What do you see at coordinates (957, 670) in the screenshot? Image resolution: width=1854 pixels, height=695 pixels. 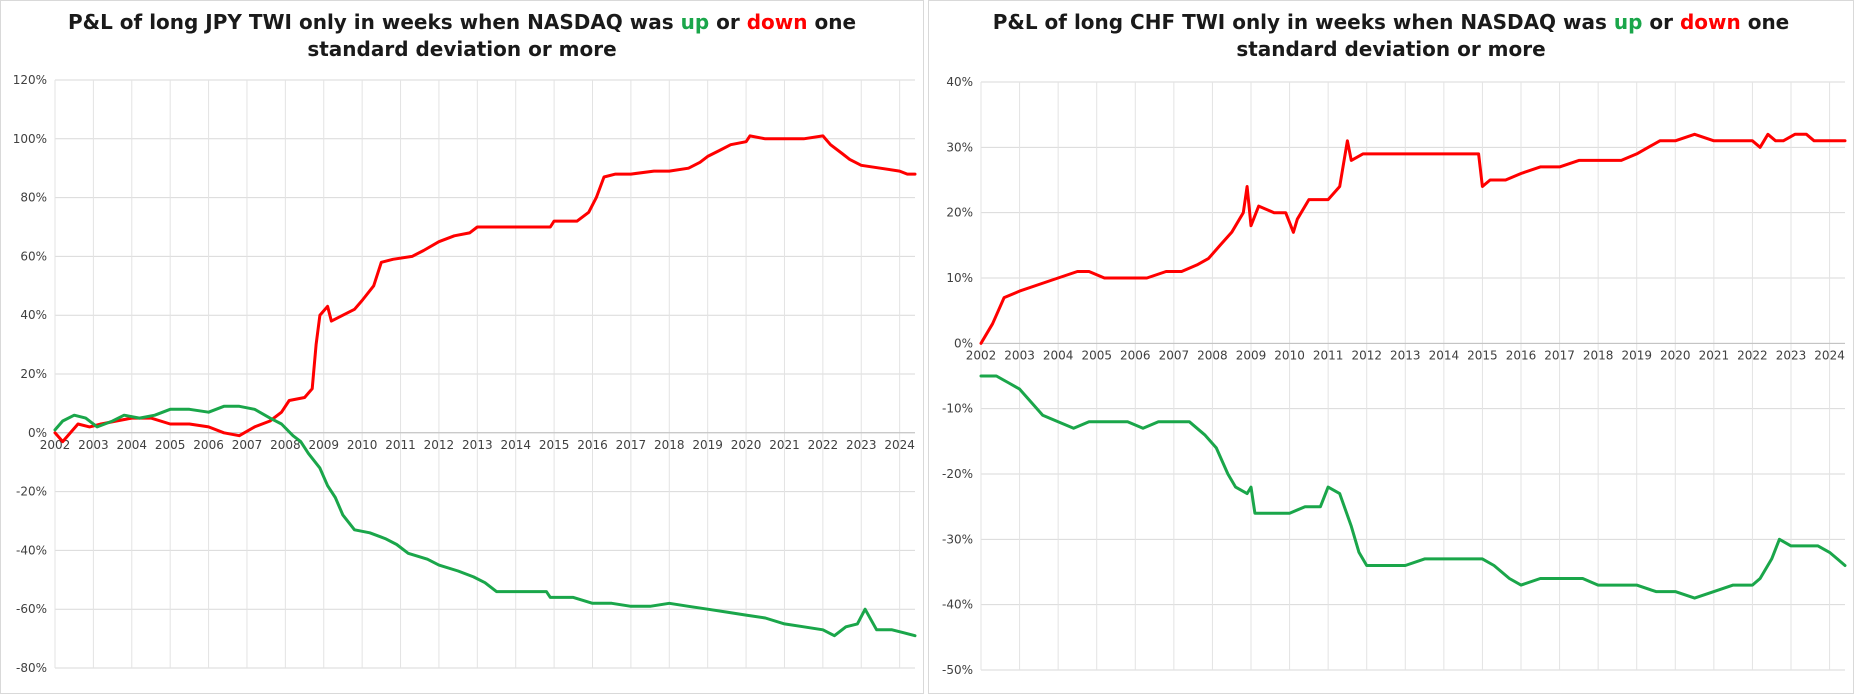 I see `y-tick-label: -50%` at bounding box center [957, 670].